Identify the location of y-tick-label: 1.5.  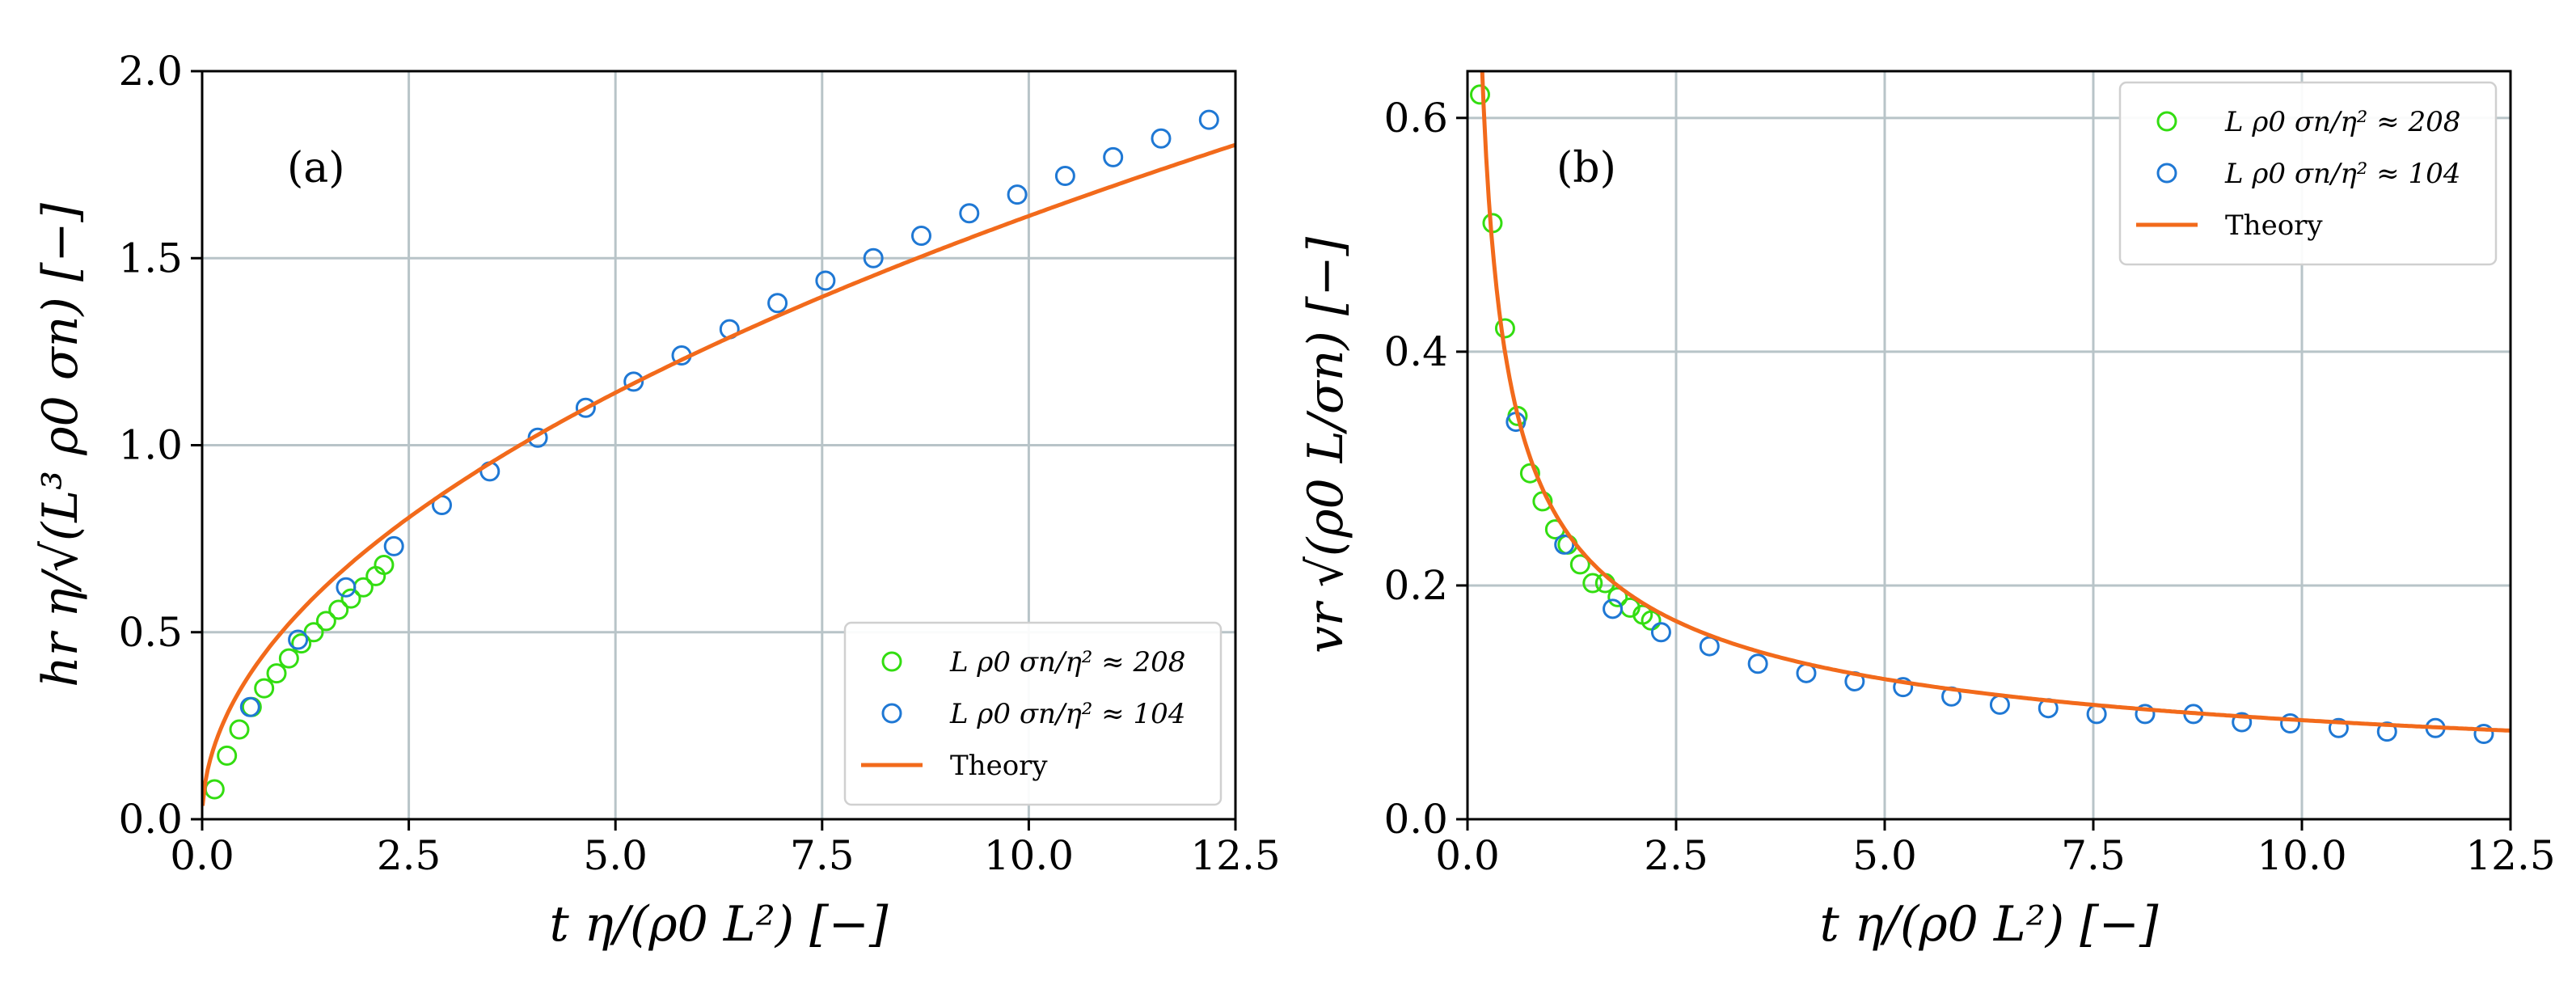
(150, 258).